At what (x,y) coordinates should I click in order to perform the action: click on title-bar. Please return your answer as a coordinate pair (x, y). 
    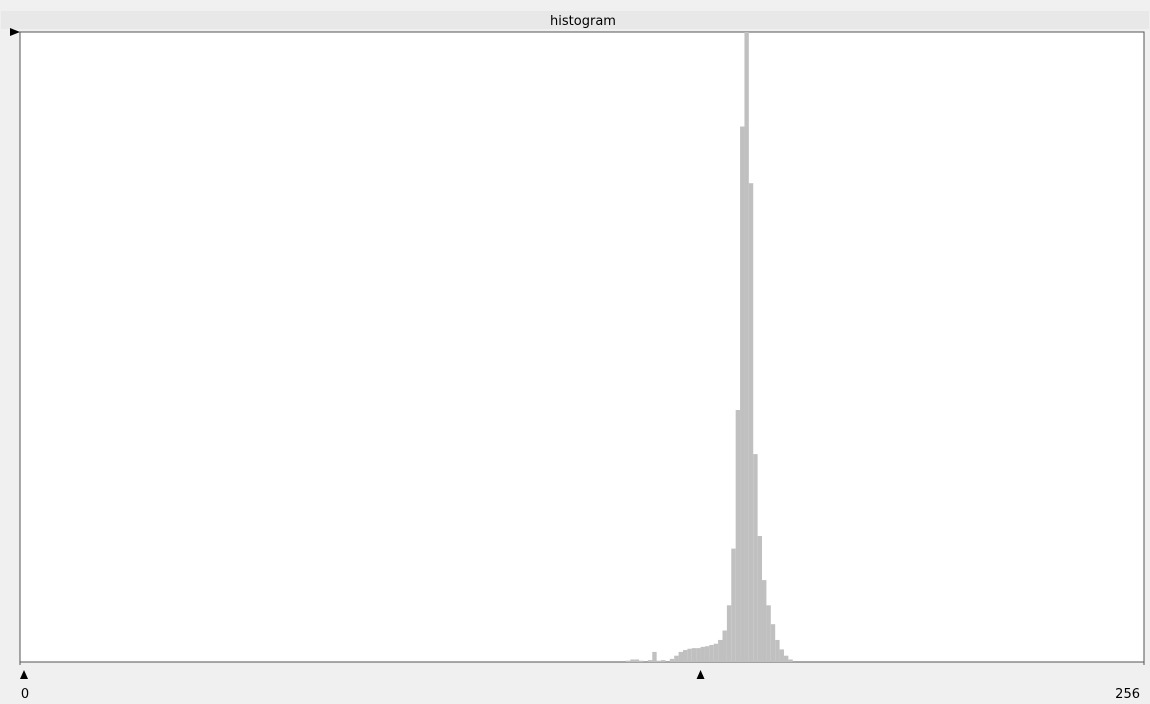
    Looking at the image, I should click on (575, 20).